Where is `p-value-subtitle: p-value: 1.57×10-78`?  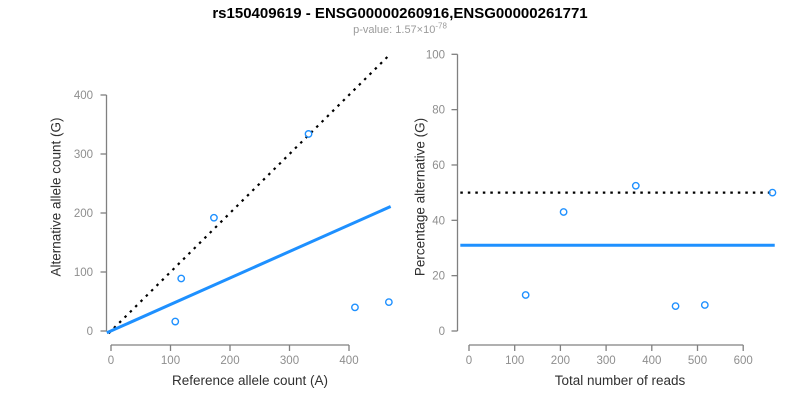
p-value-subtitle: p-value: 1.57×10-78 is located at coordinates (400, 28).